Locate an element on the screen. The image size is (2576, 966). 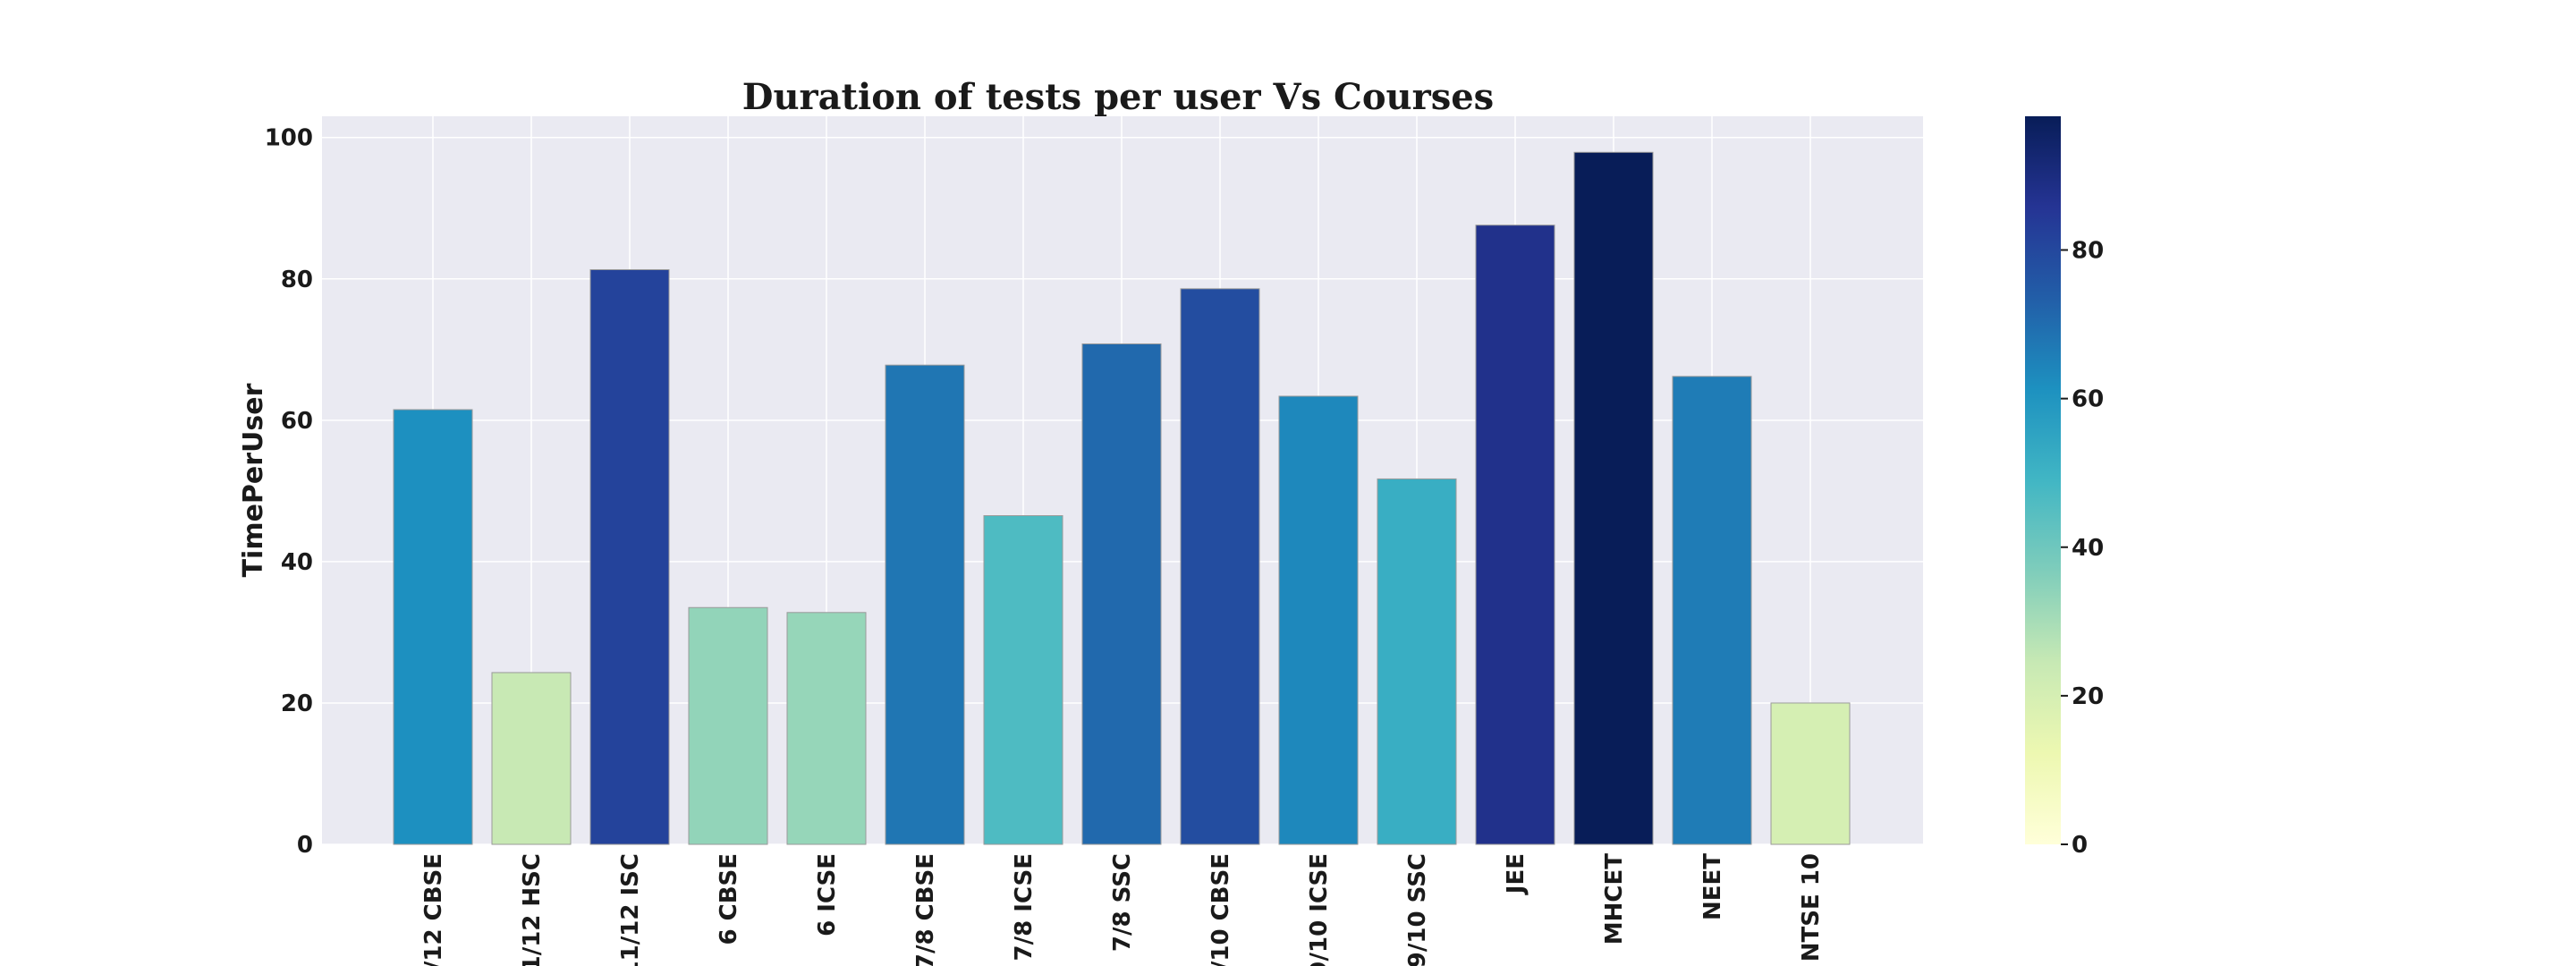
y-tick-label: 40 is located at coordinates (297, 562).